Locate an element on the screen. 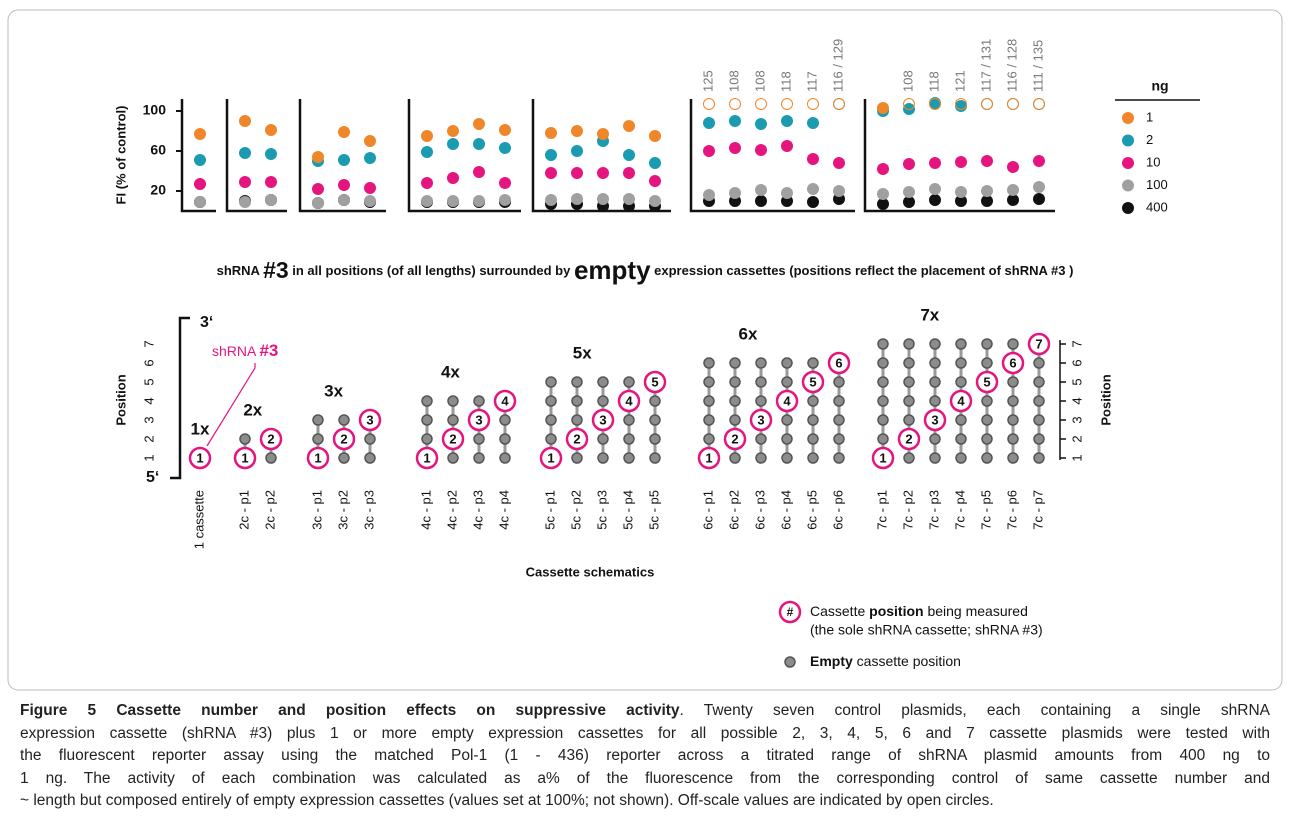  off-scale-label: 108 is located at coordinates (759, 81).